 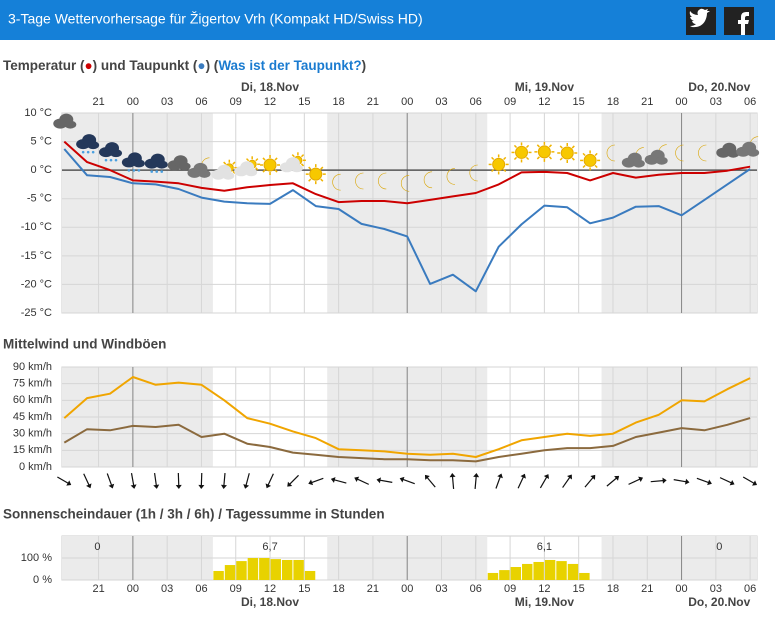 What do you see at coordinates (545, 87) in the screenshot?
I see `day-label: Mi, 19.Nov` at bounding box center [545, 87].